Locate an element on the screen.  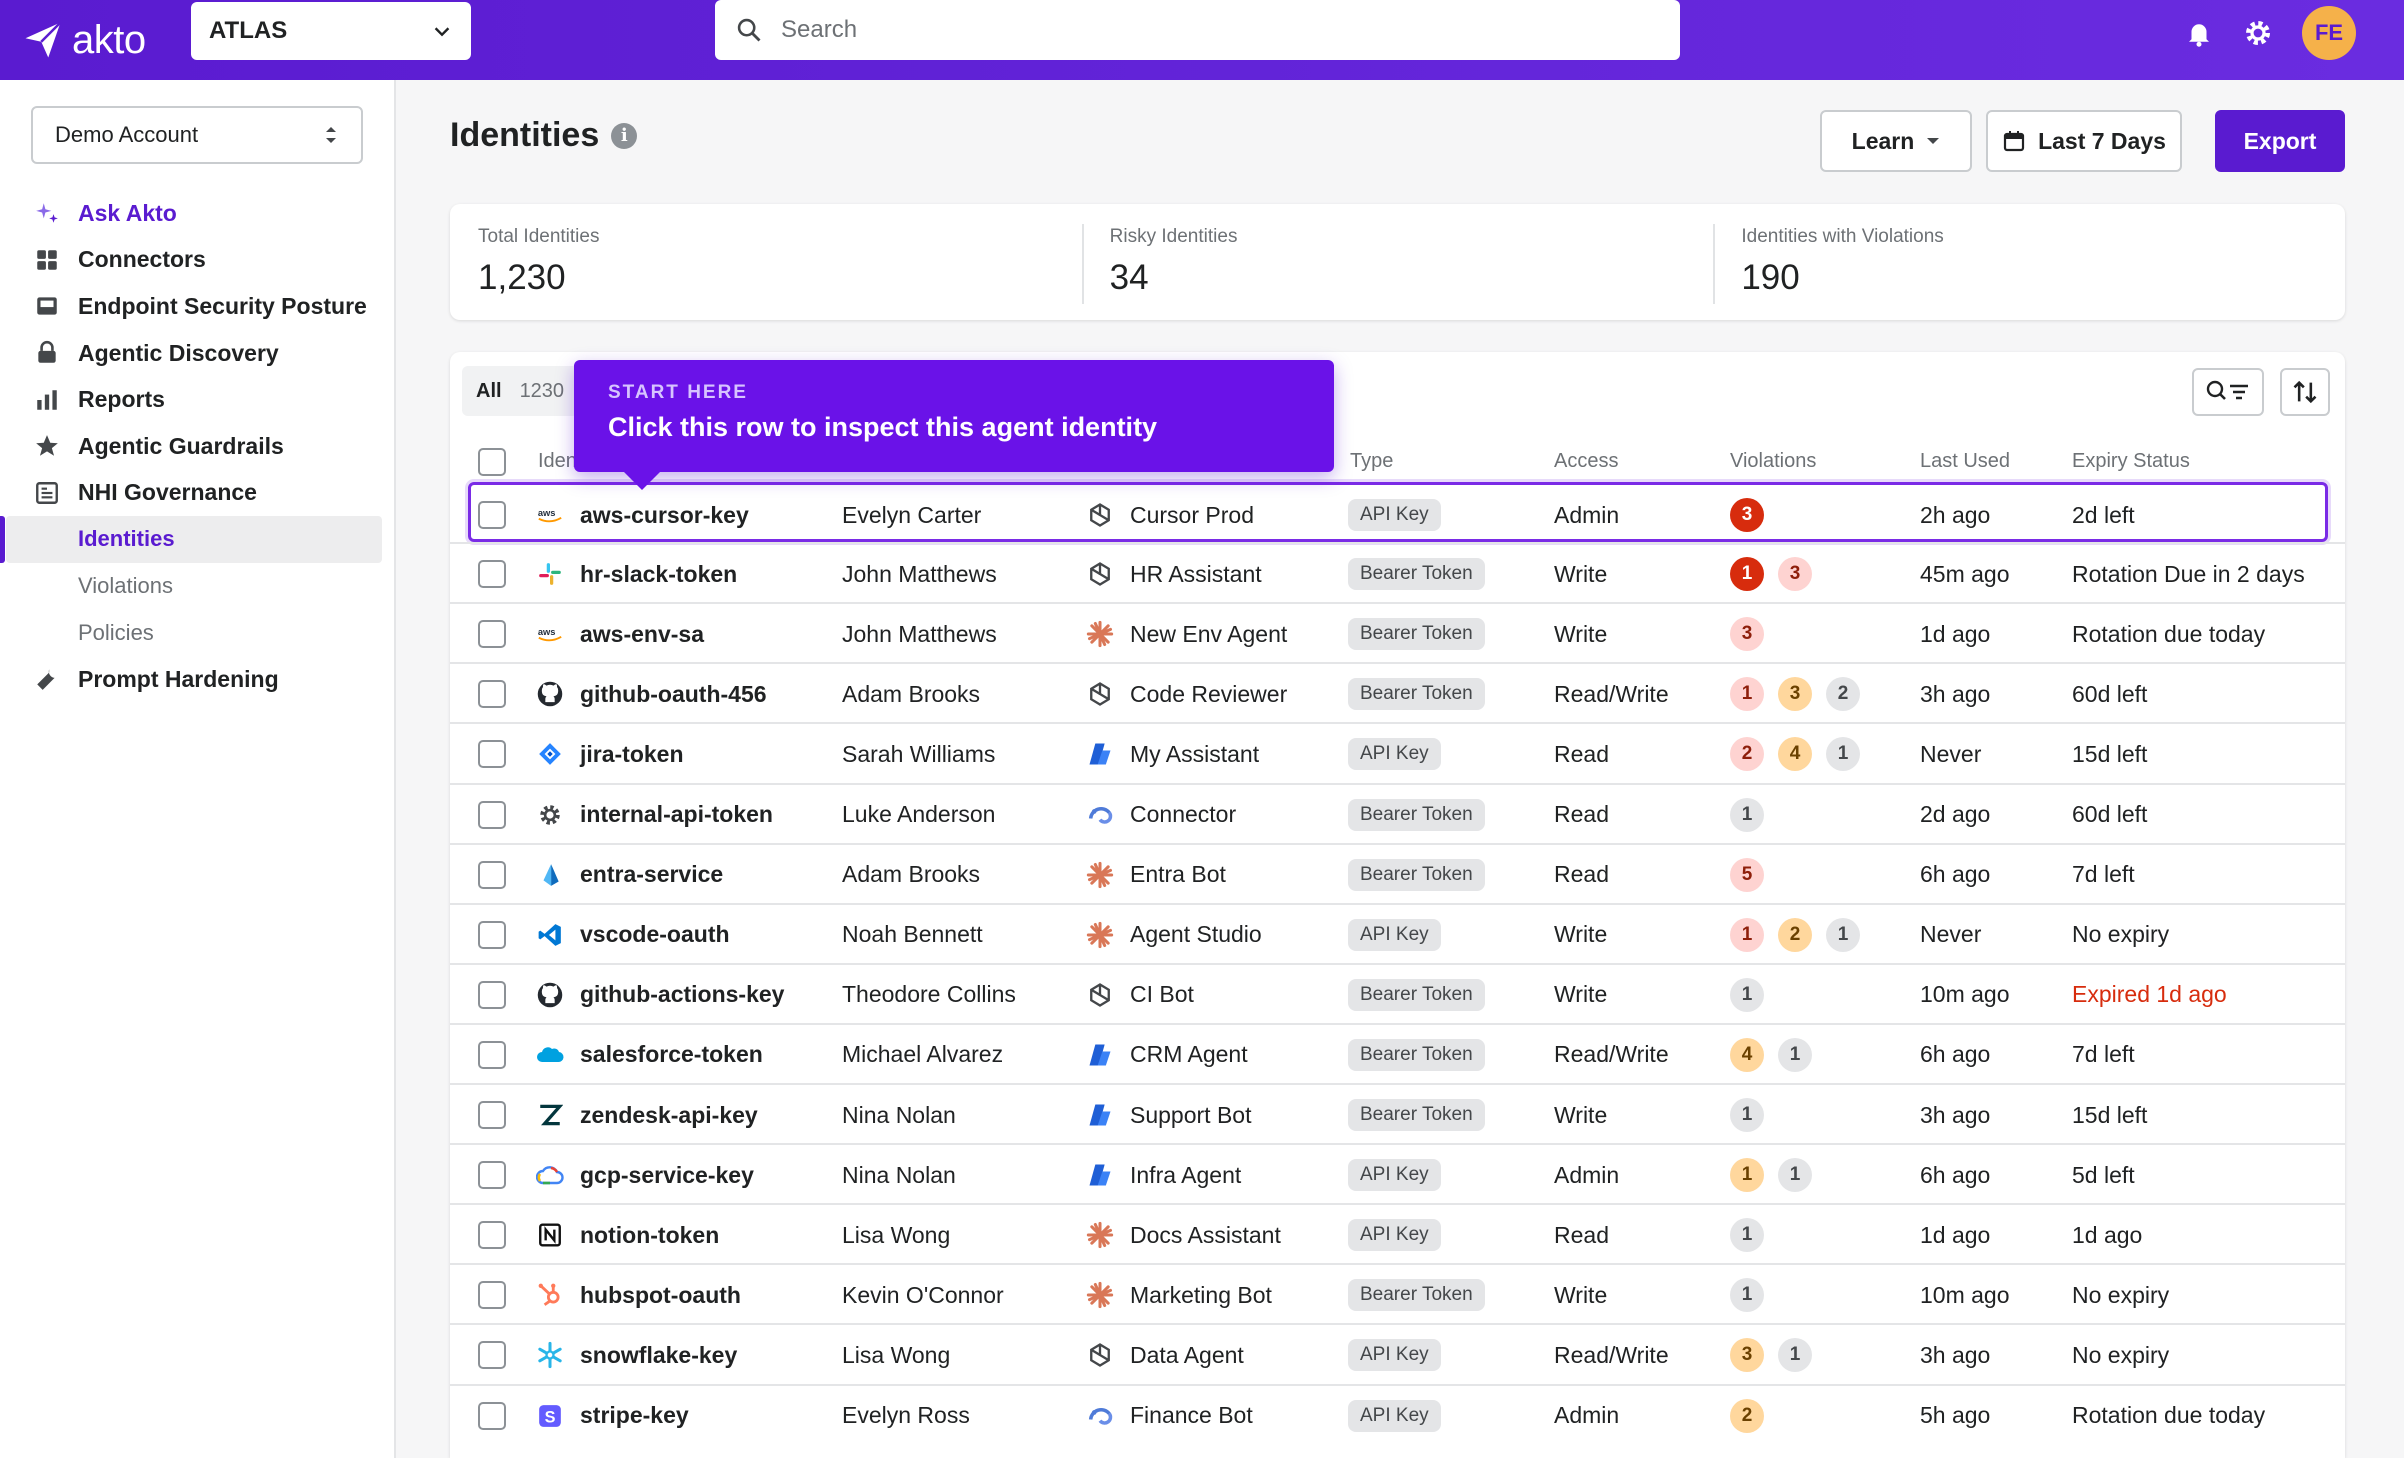
user-avatar: FE is located at coordinates (2329, 33).